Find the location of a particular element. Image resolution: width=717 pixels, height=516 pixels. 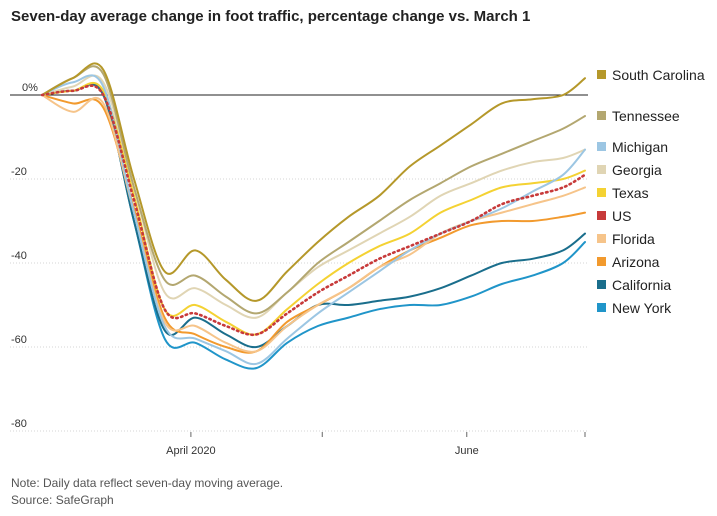

y-tick-label-3: -60 is located at coordinates (19, 340).